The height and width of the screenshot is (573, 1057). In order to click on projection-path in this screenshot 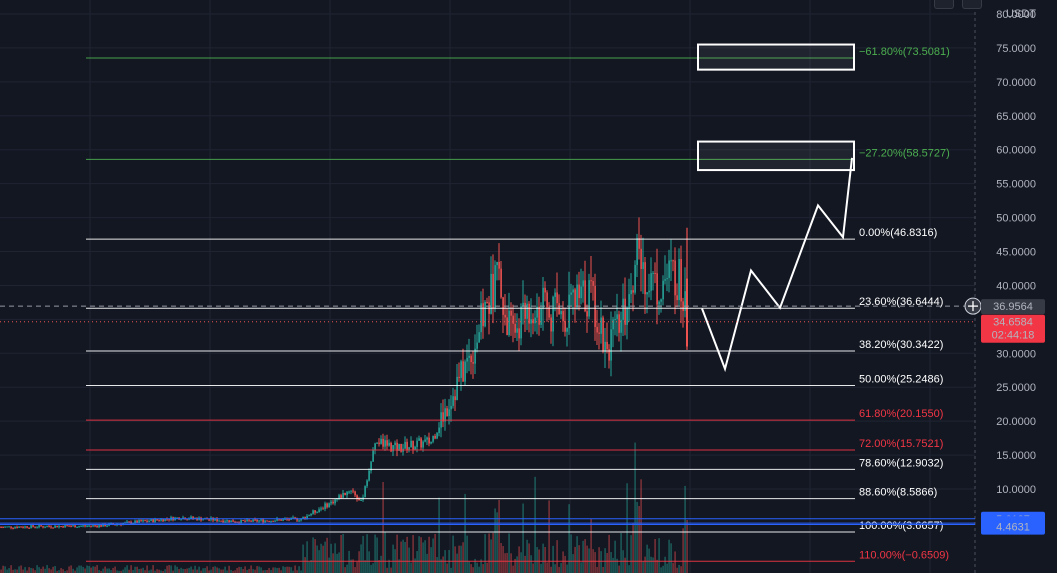, I will do `click(777, 265)`.